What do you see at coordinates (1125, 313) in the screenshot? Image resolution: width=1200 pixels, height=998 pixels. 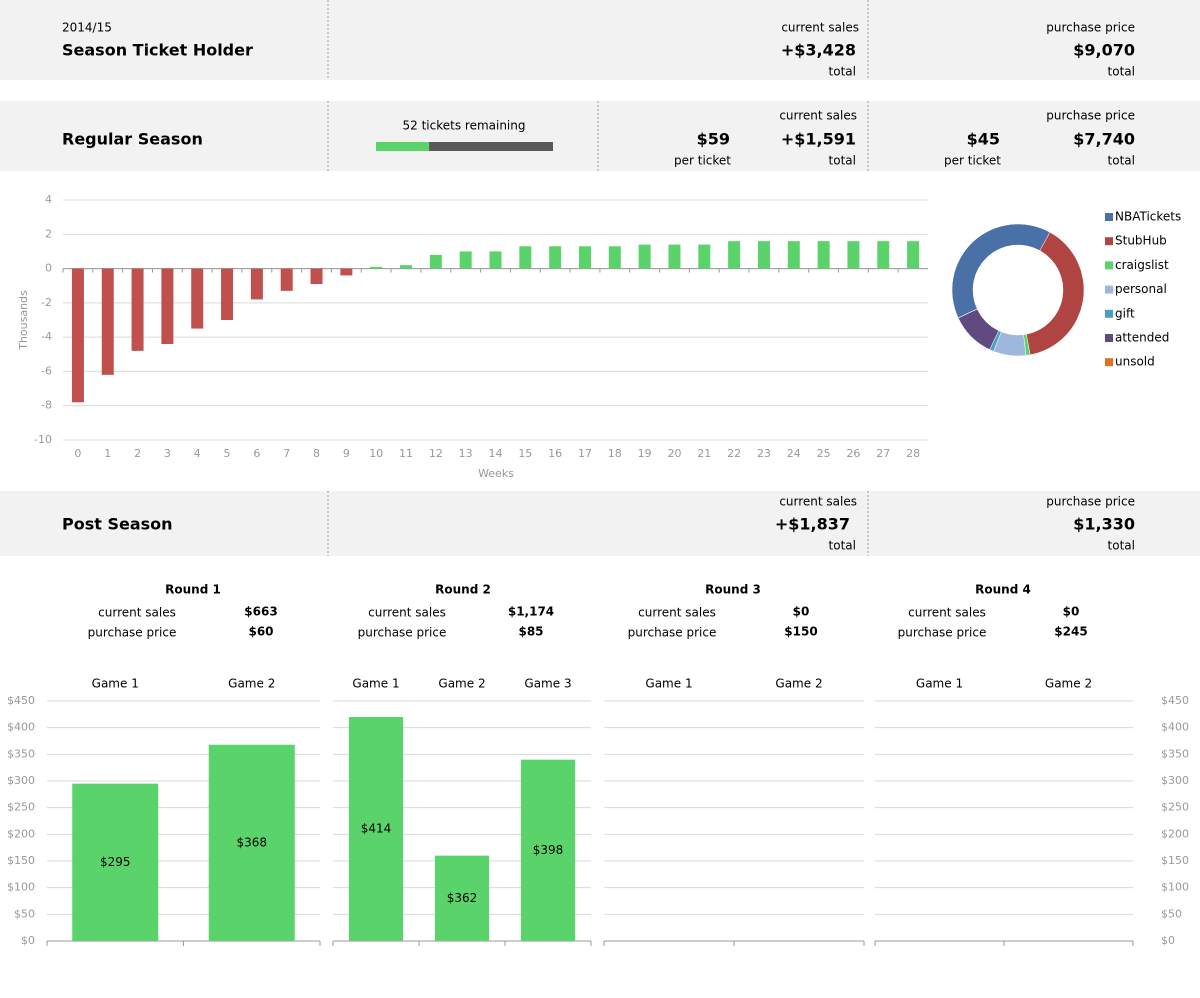 I see `legend-label: gift` at bounding box center [1125, 313].